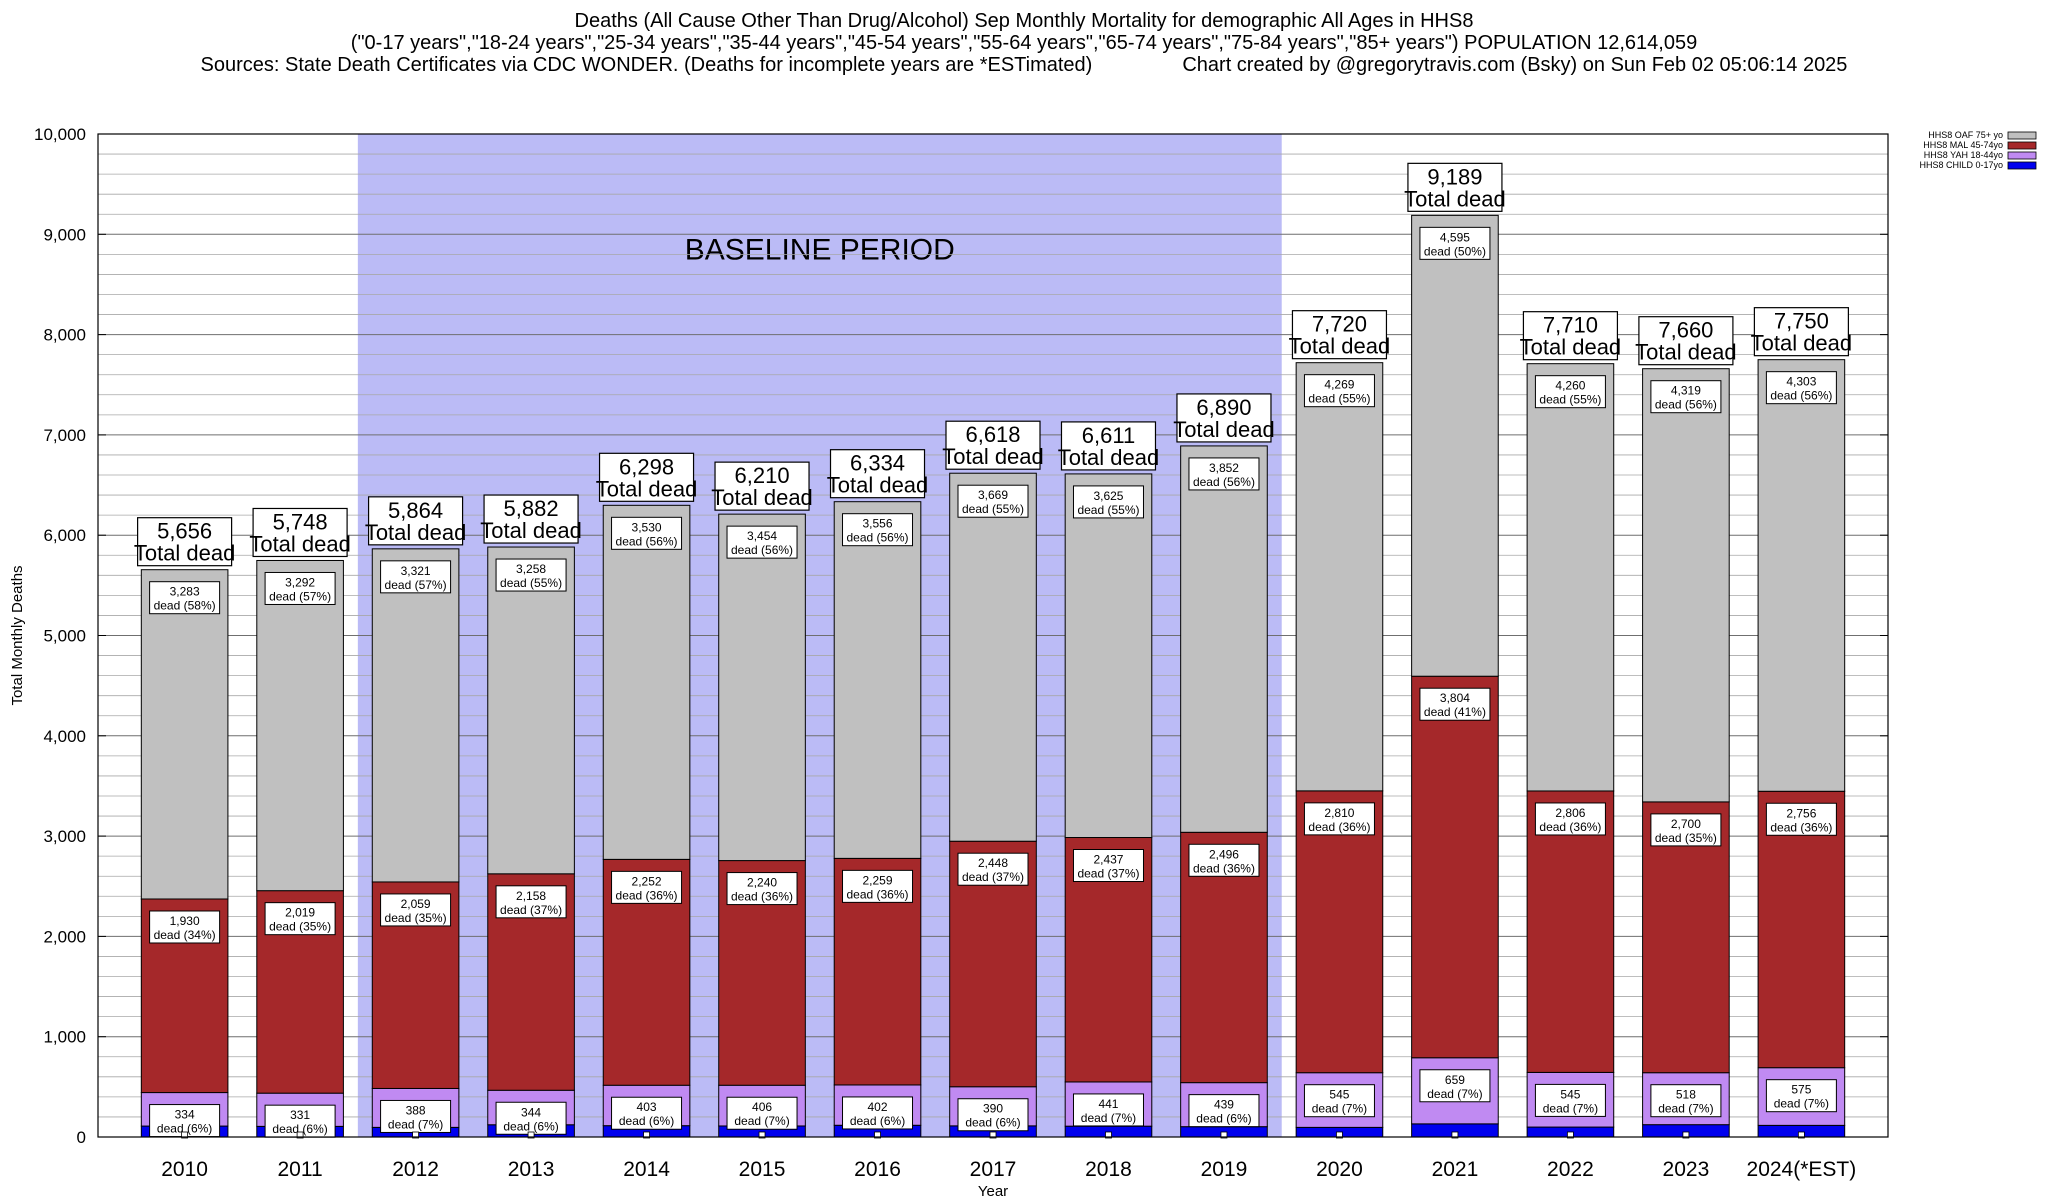  I want to click on x-tick-label: 2020, so click(1339, 1169).